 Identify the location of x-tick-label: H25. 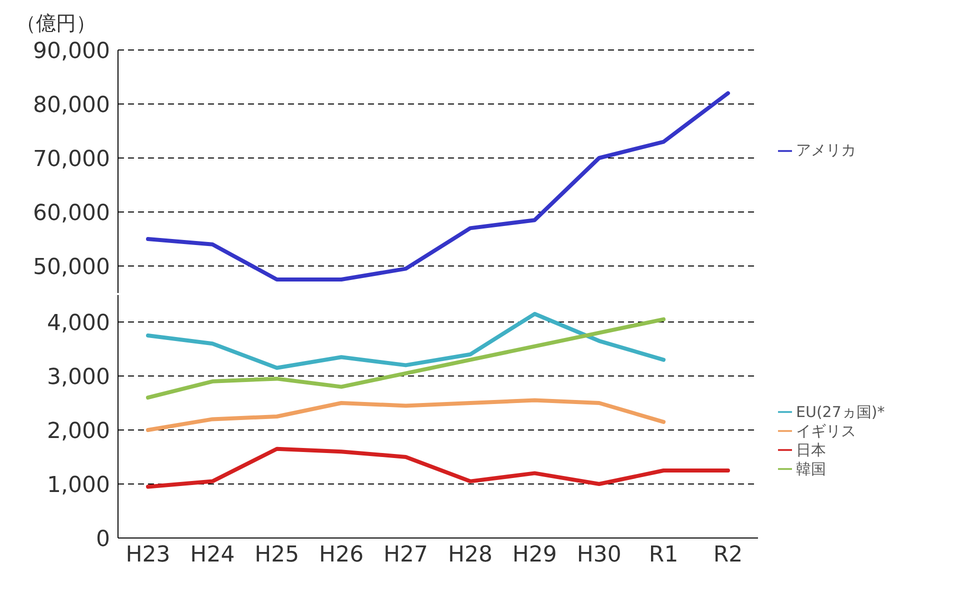
(277, 555).